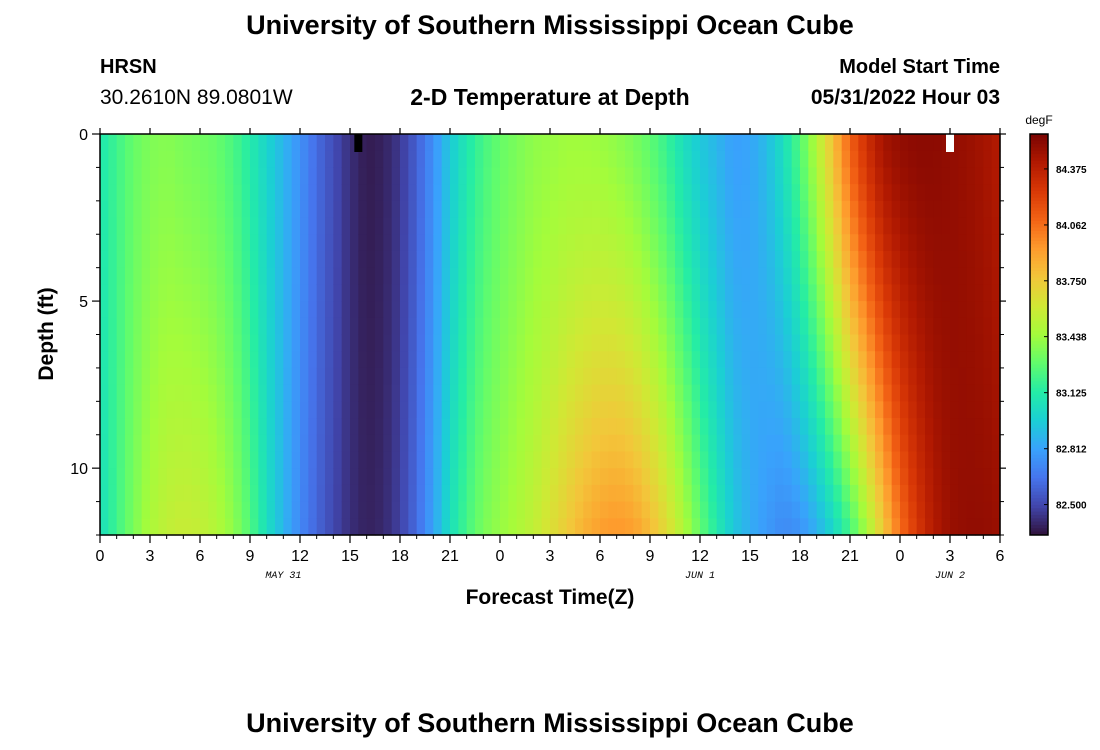  What do you see at coordinates (905, 97) in the screenshot?
I see `model-start-value: 05/31/2022 Hour 03` at bounding box center [905, 97].